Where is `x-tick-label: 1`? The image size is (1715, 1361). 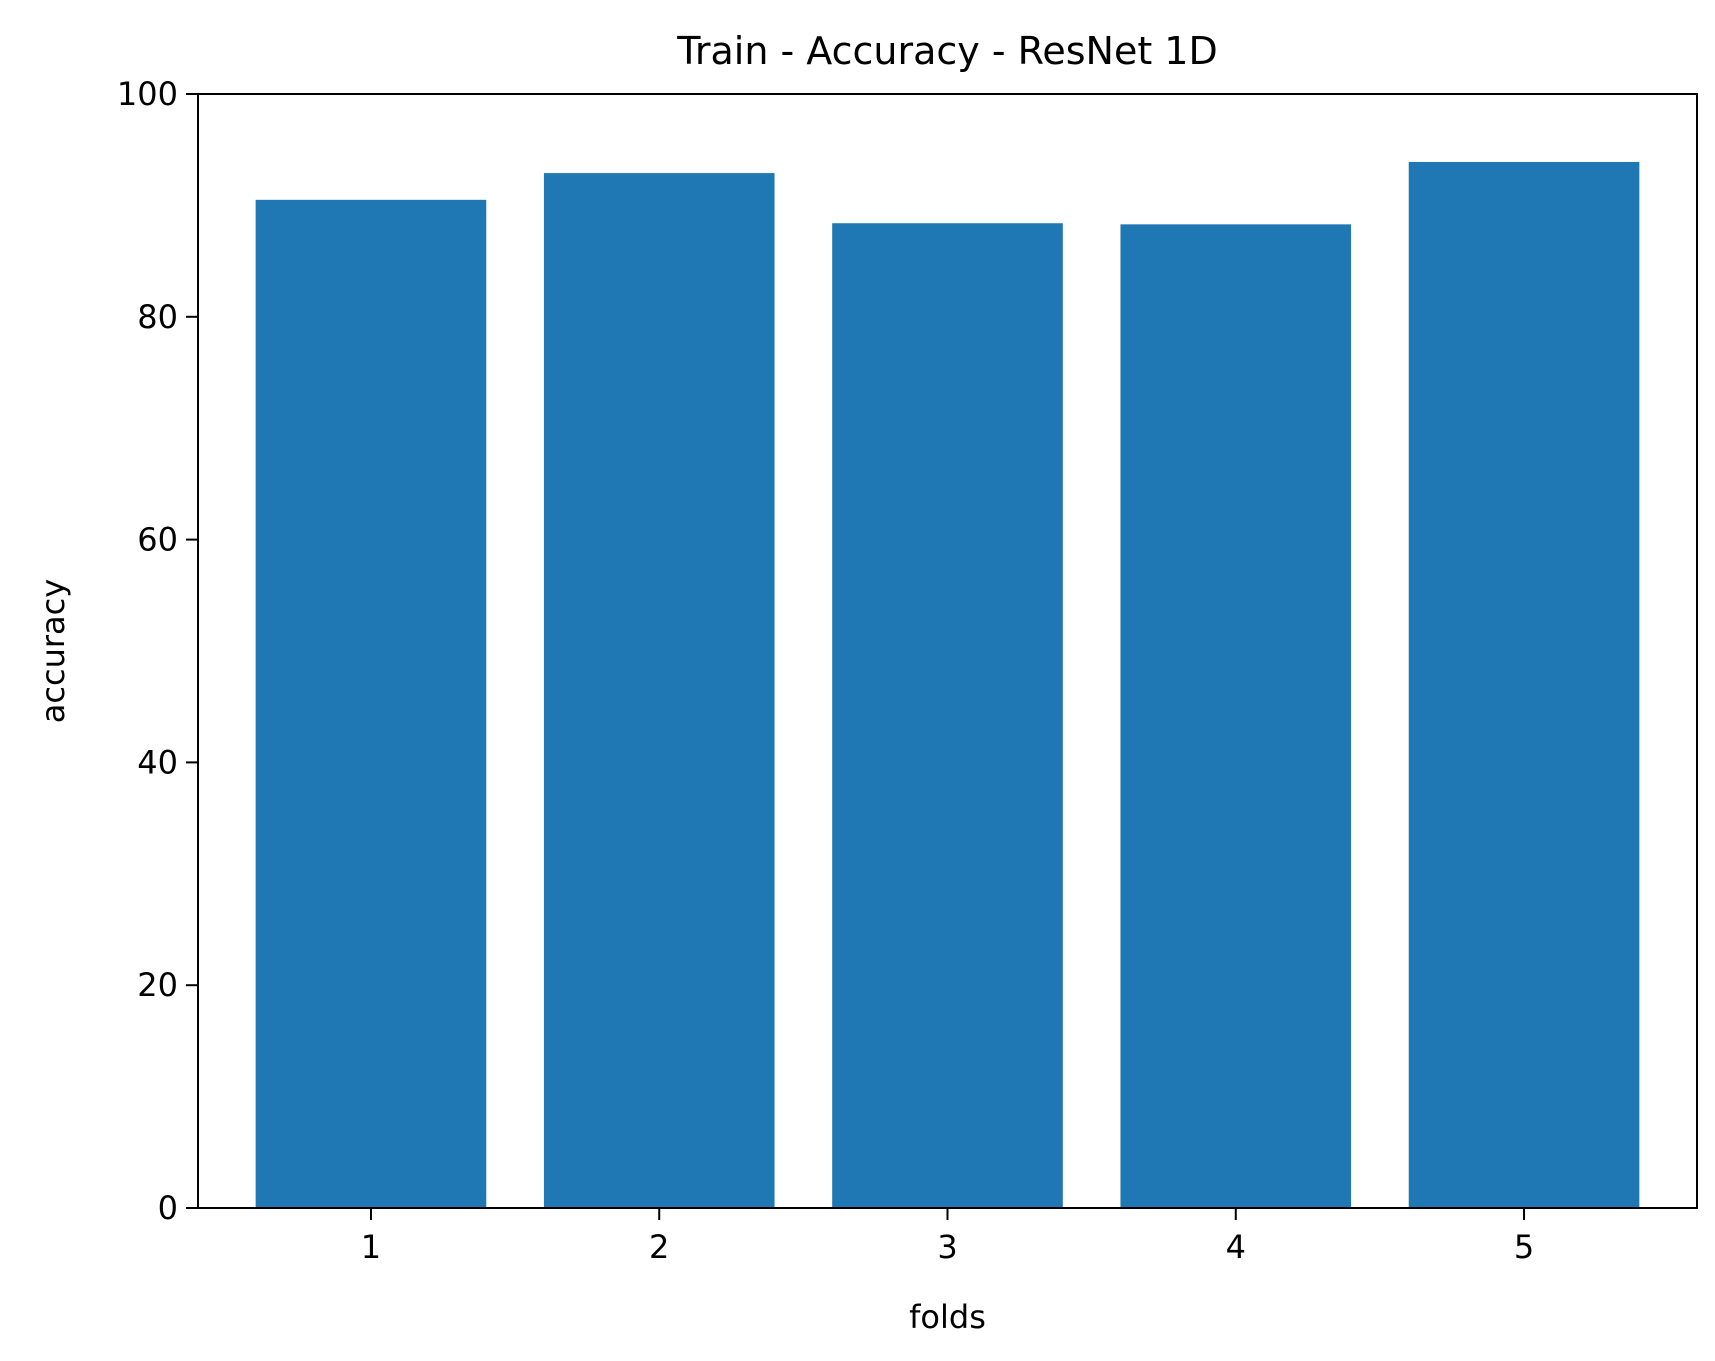 x-tick-label: 1 is located at coordinates (371, 1247).